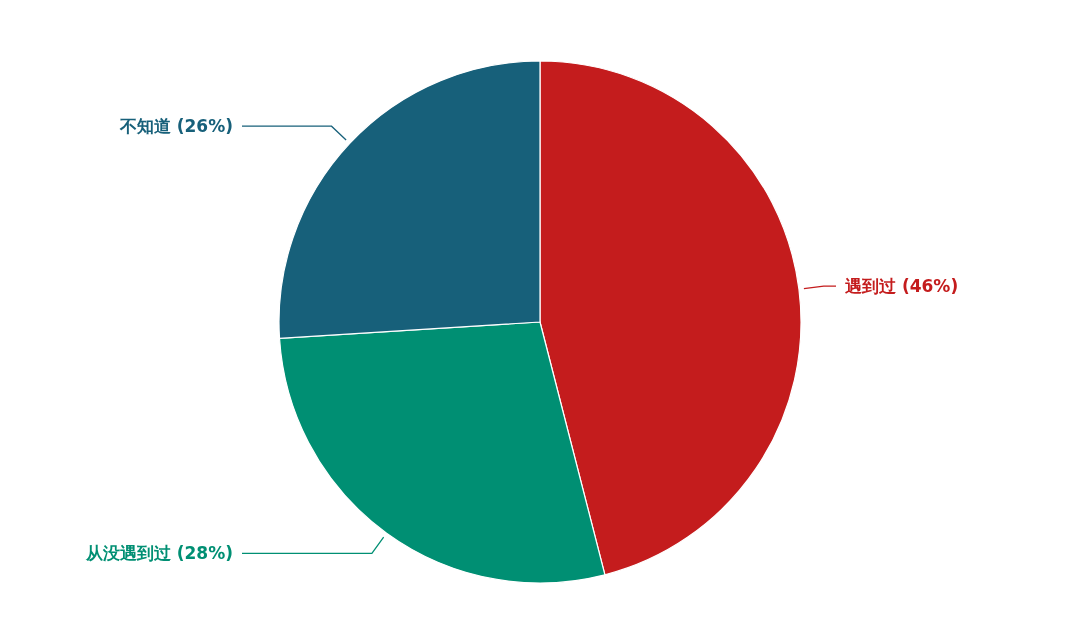 Image resolution: width=1080 pixels, height=631 pixels. I want to click on slice-label: 不知道 (26%), so click(175, 126).